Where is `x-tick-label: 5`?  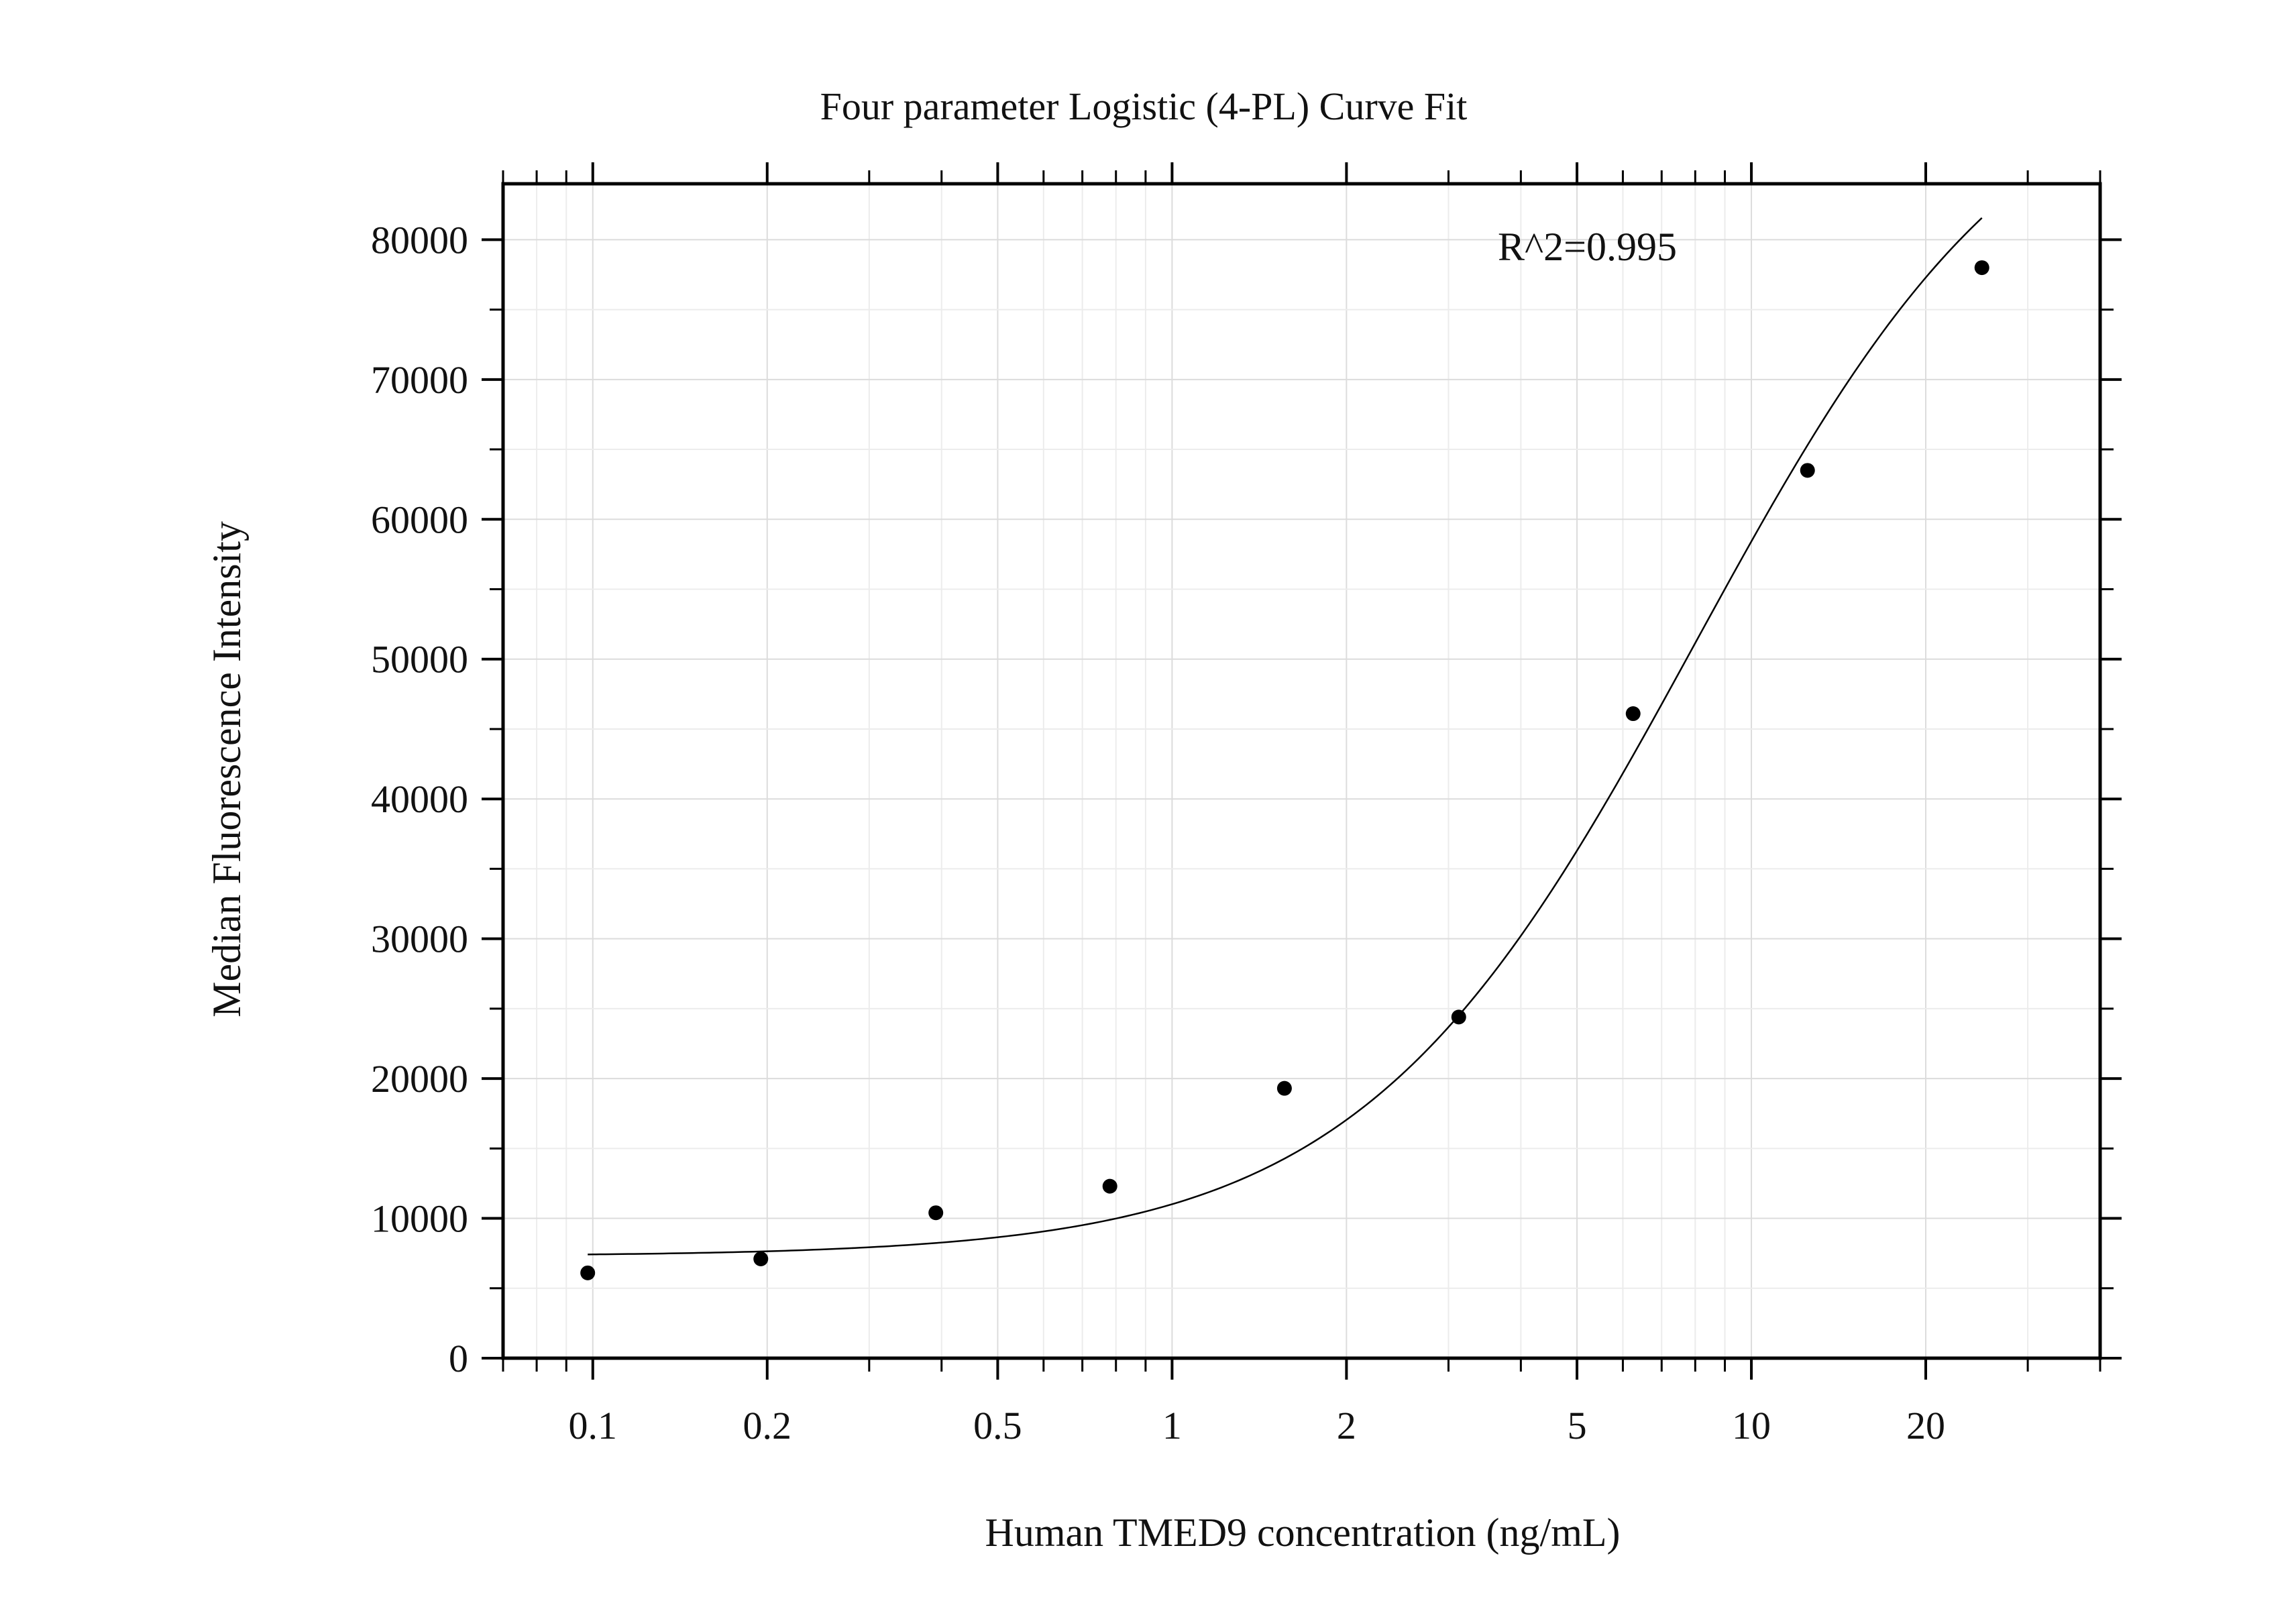 x-tick-label: 5 is located at coordinates (1578, 1425).